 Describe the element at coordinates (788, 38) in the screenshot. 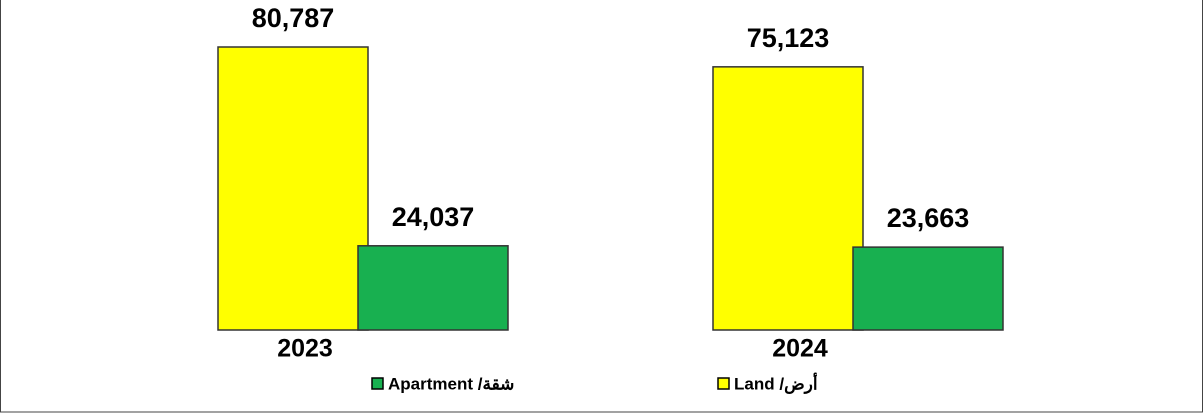

I see `value-label: 75,123` at that location.